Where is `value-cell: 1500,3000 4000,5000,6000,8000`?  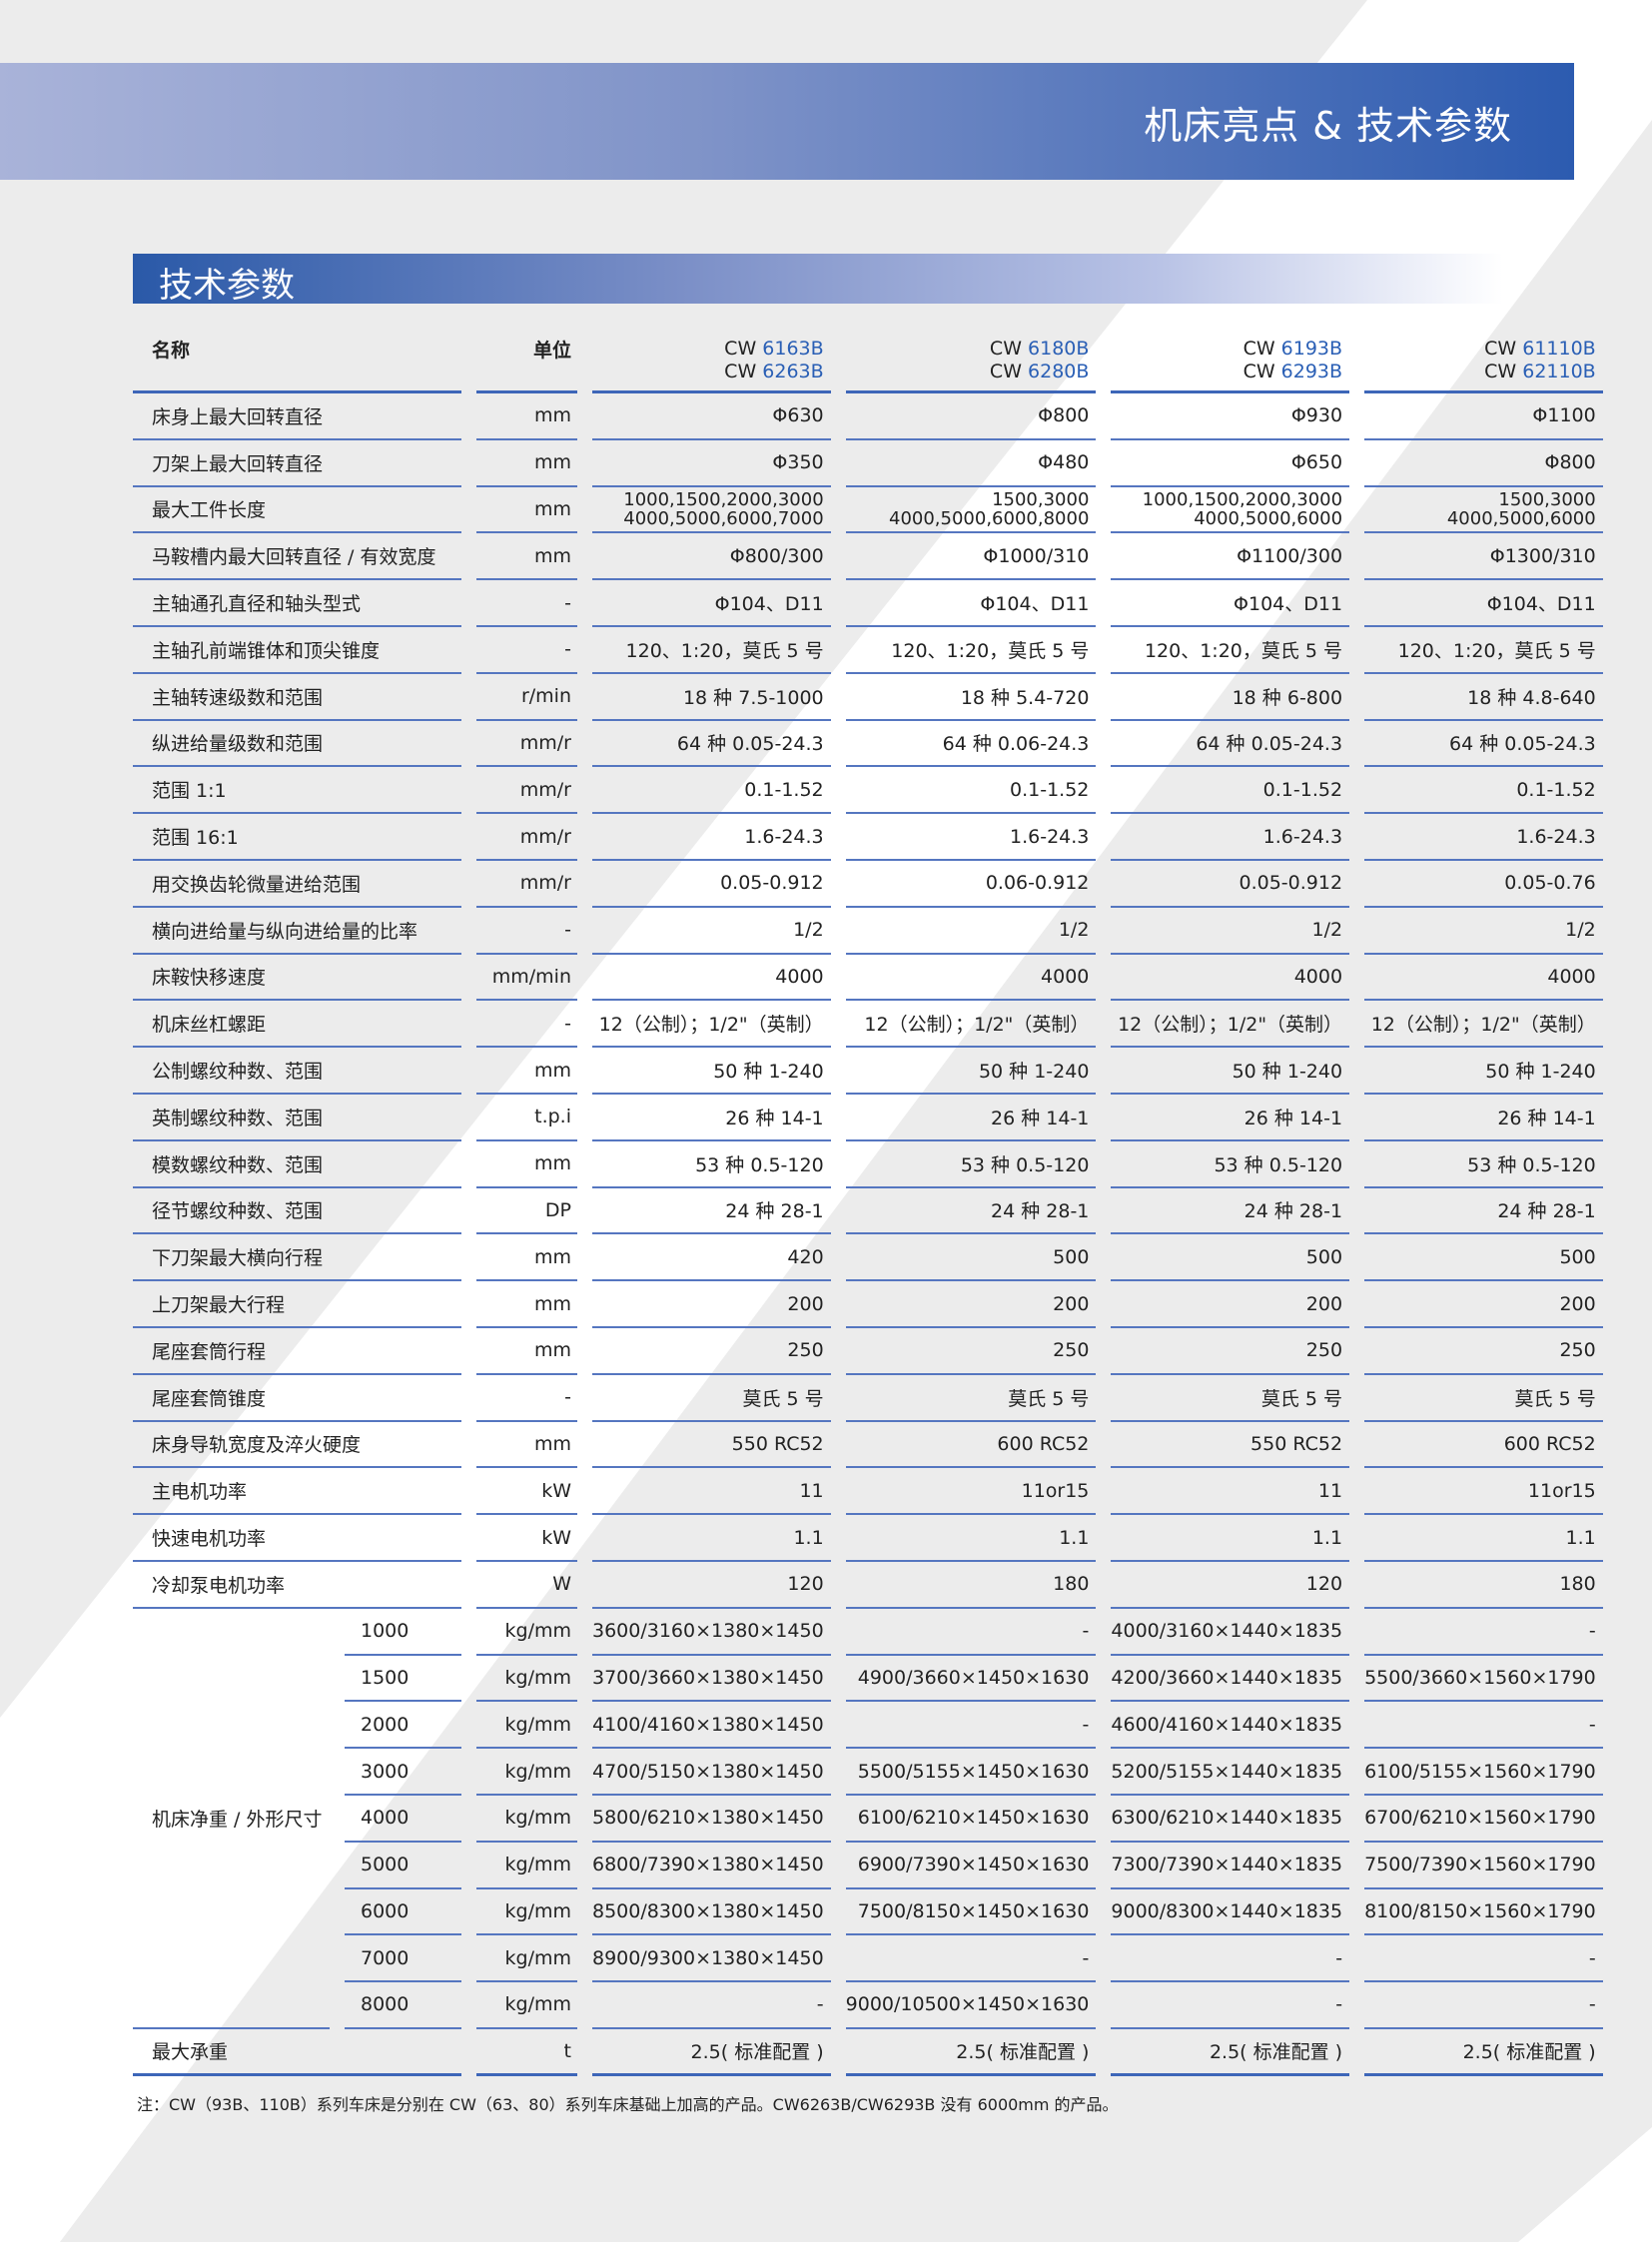 value-cell: 1500,3000 4000,5000,6000,8000 is located at coordinates (971, 510).